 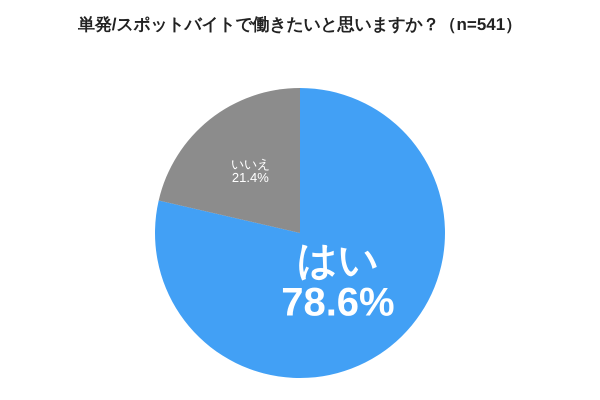 I want to click on slice-label: はい, so click(x=337, y=260).